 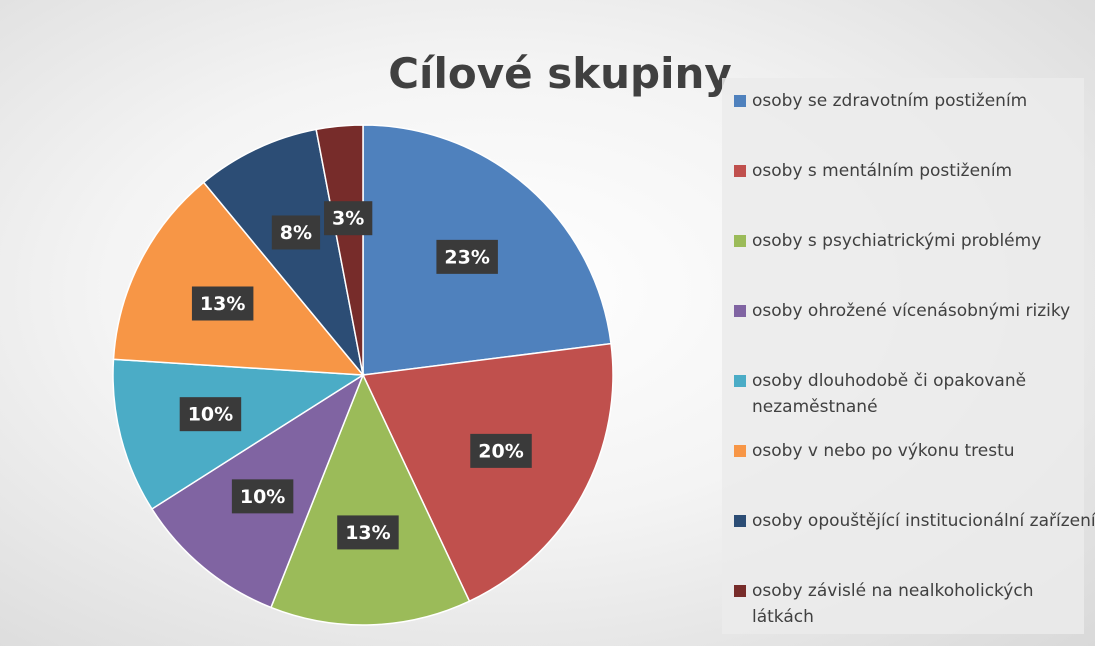 I want to click on legend-label: osoby ohrožené vícenásobnými riziky, so click(x=911, y=311).